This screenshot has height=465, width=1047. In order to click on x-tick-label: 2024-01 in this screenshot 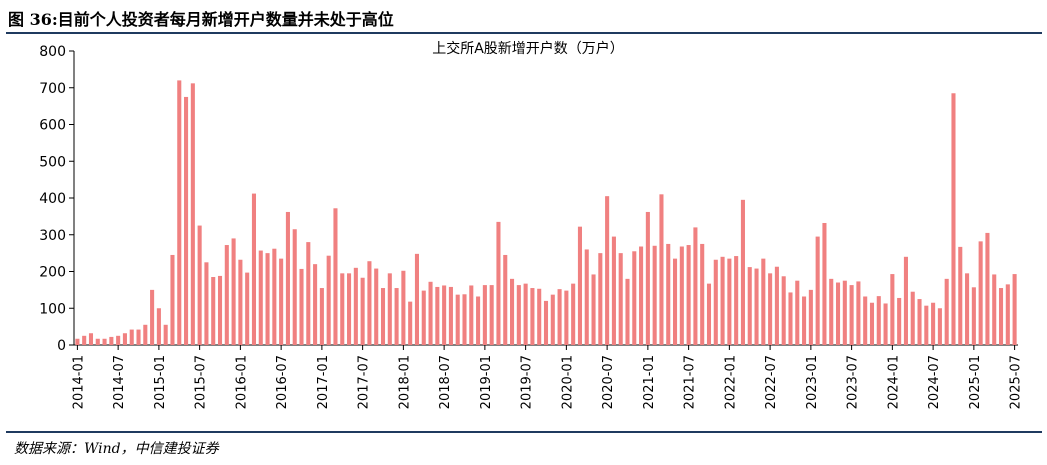, I will do `click(893, 382)`.